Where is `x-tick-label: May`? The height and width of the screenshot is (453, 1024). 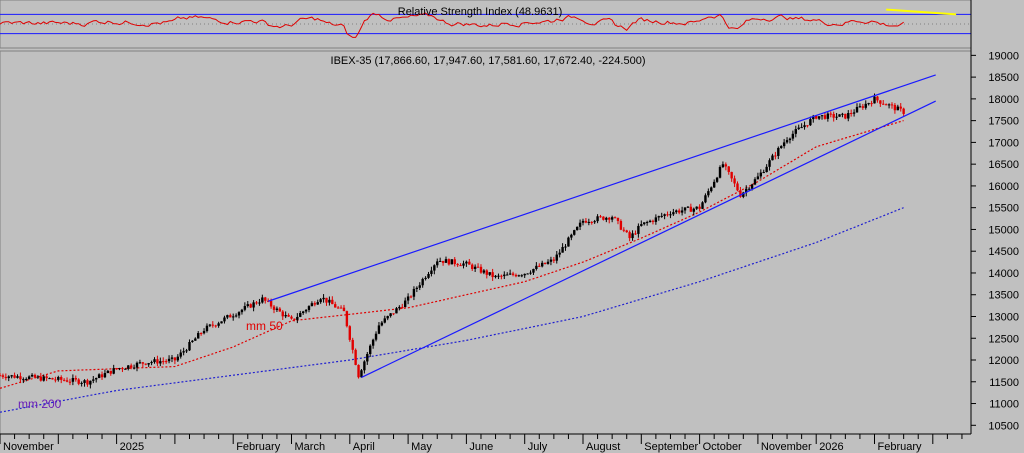
x-tick-label: May is located at coordinates (421, 447).